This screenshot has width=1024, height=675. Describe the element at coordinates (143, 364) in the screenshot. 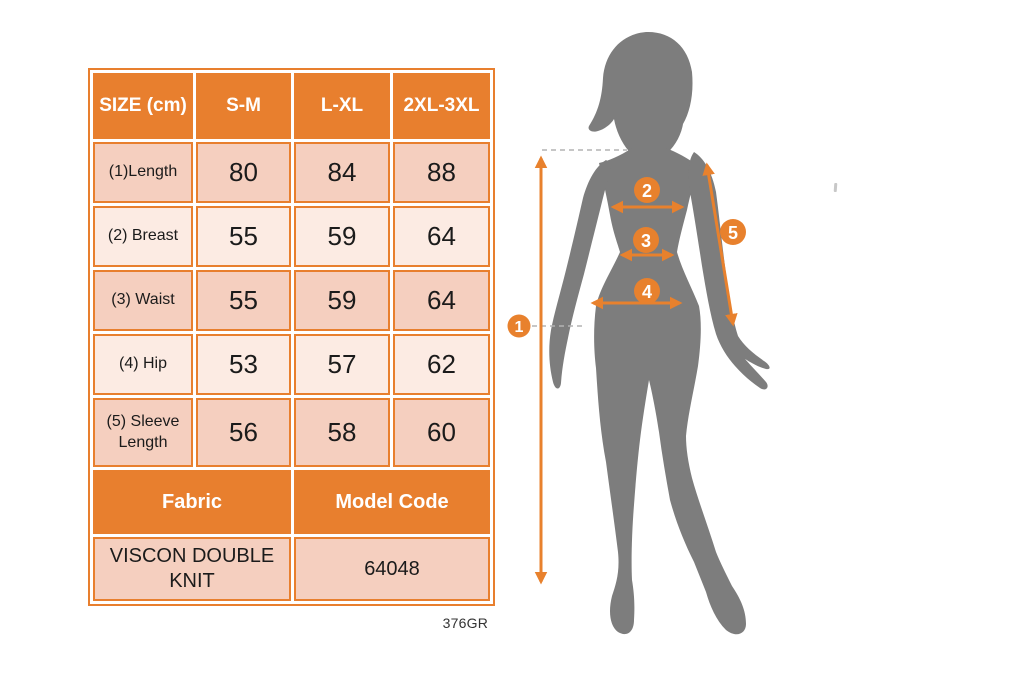

I see `row-label-hip: (4) Hip` at that location.